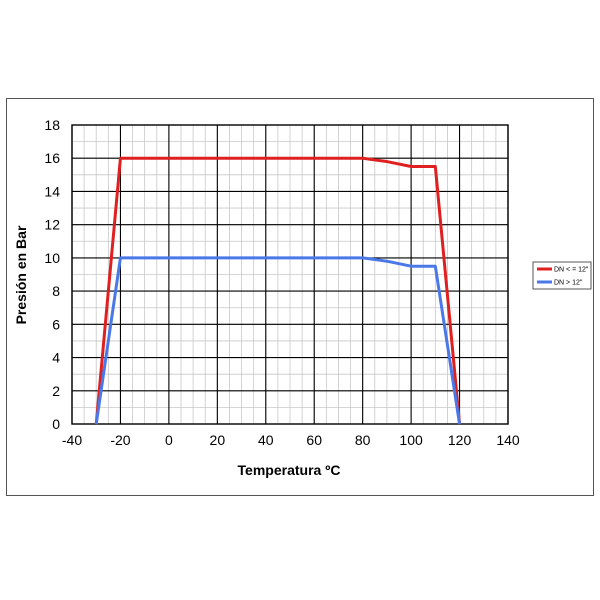  What do you see at coordinates (218, 440) in the screenshot?
I see `x-tick-label: 20` at bounding box center [218, 440].